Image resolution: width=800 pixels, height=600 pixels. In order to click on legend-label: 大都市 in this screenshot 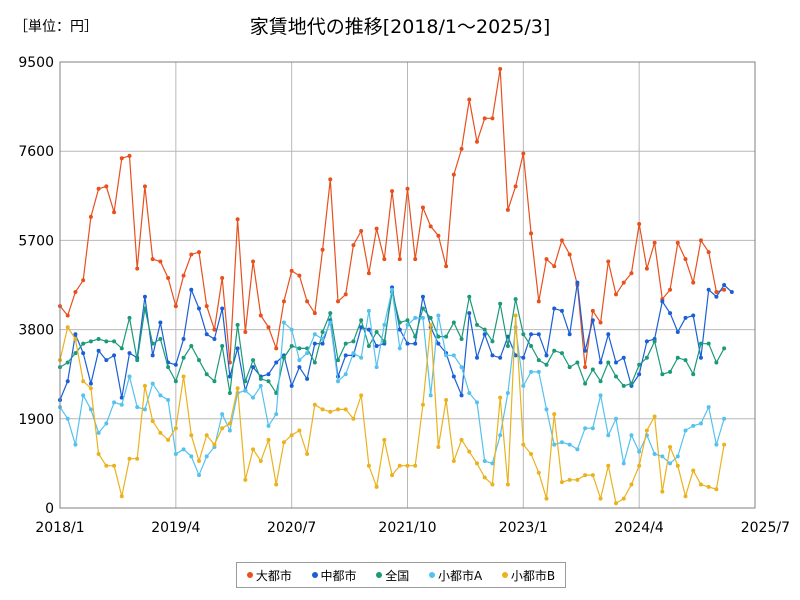, I will do `click(273, 575)`.